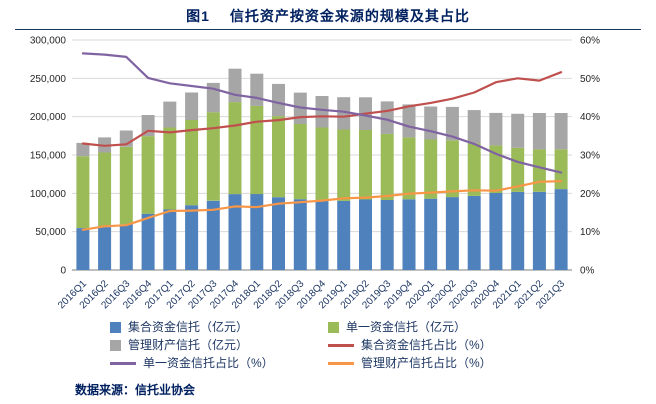 Image resolution: width=656 pixels, height=404 pixels. Describe the element at coordinates (208, 363) in the screenshot. I see `legend-label: 单一资金信托占比（%）` at that location.